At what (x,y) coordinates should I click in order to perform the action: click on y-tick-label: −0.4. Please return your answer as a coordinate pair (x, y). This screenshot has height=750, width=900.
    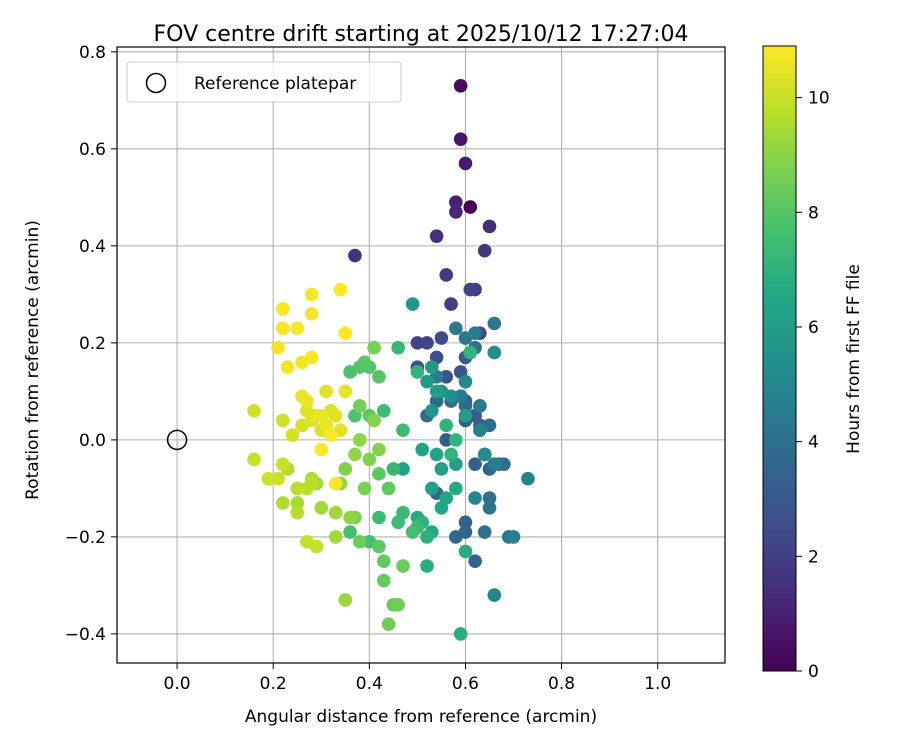
    Looking at the image, I should click on (85, 635).